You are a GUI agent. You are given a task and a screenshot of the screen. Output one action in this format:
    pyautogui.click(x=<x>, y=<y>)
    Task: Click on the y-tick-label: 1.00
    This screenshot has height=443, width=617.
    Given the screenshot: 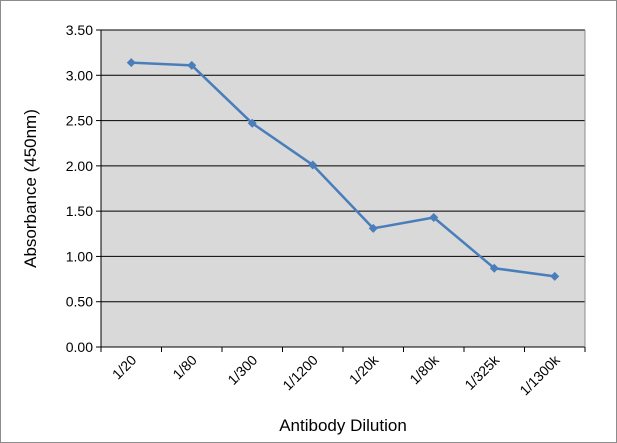 What is the action you would take?
    pyautogui.click(x=79, y=256)
    